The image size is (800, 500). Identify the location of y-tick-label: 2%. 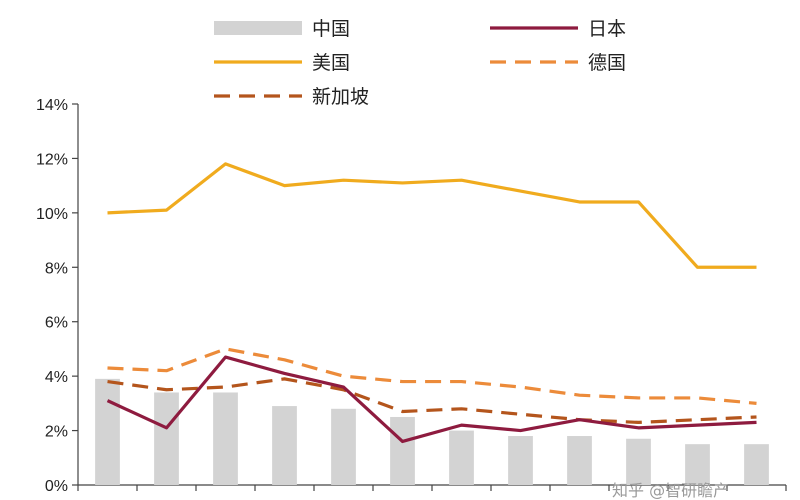
(56, 432).